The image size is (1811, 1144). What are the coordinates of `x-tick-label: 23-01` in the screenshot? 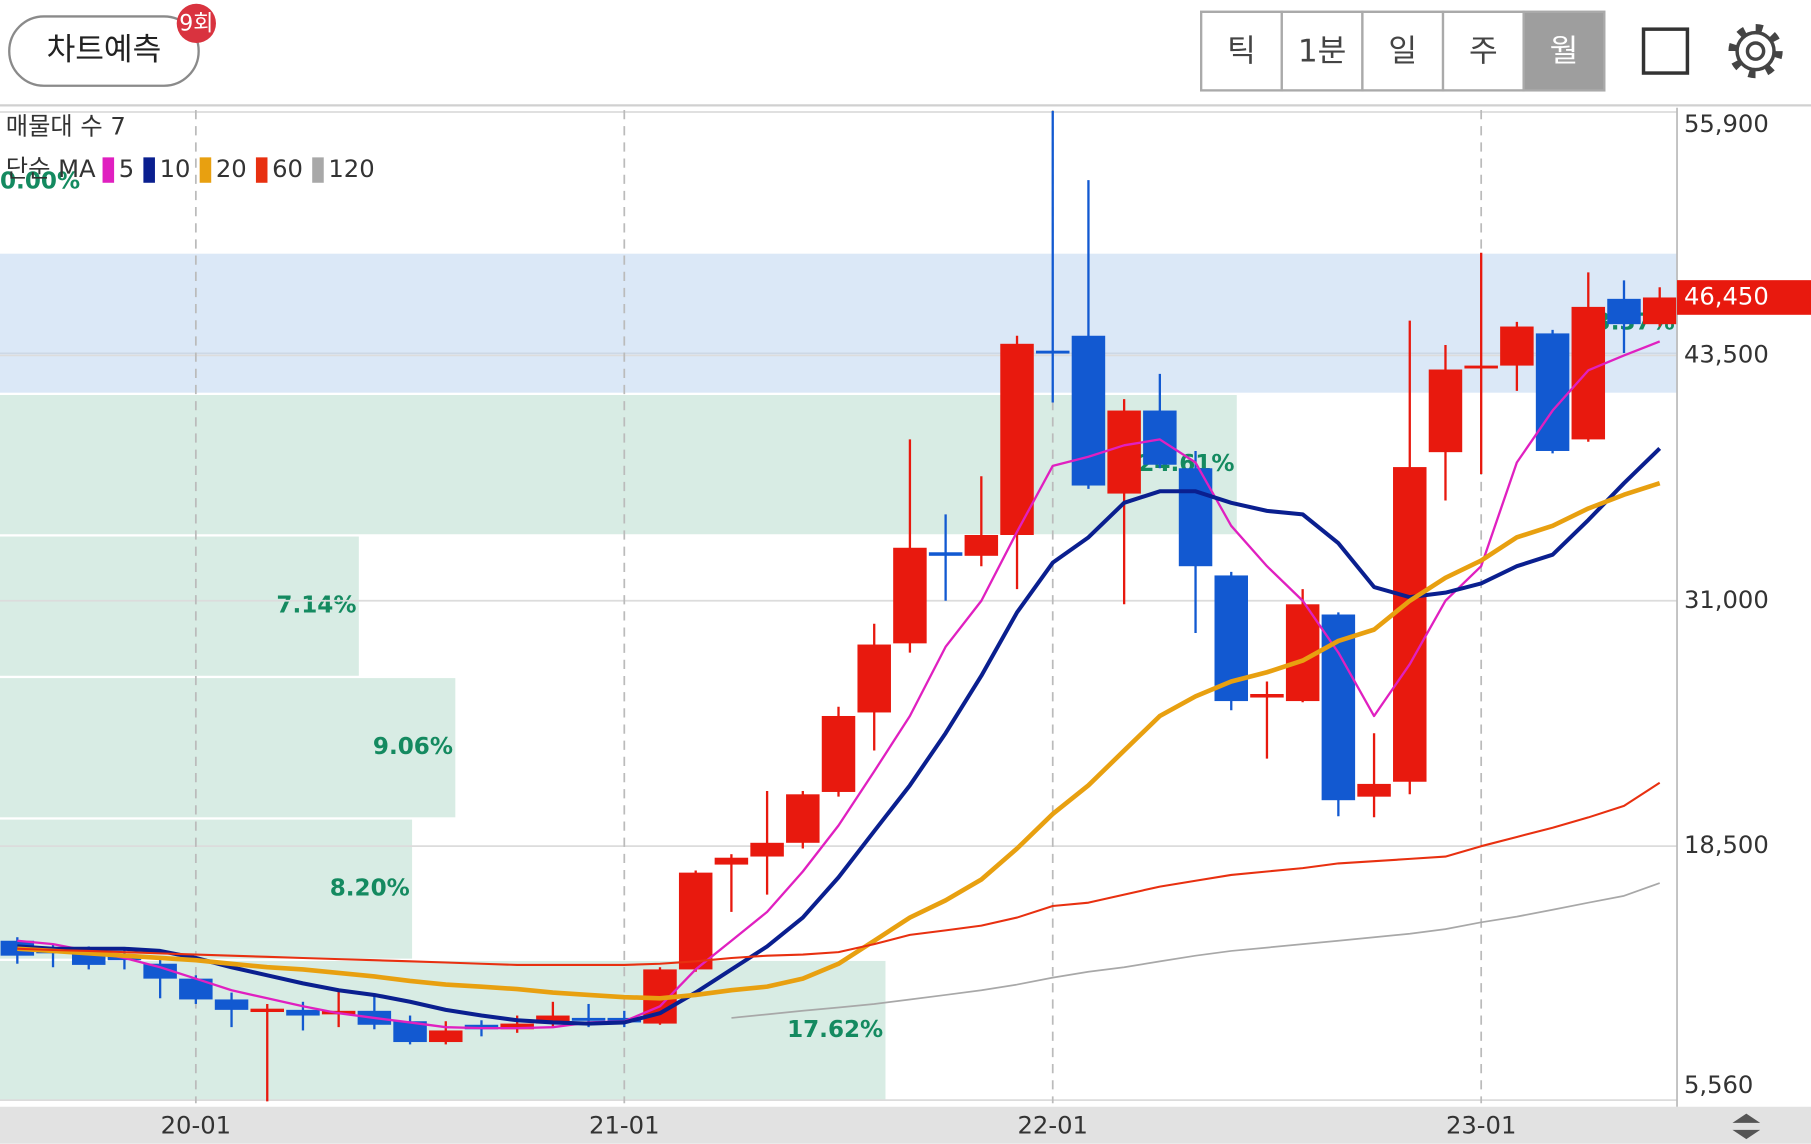 It's located at (1481, 1124).